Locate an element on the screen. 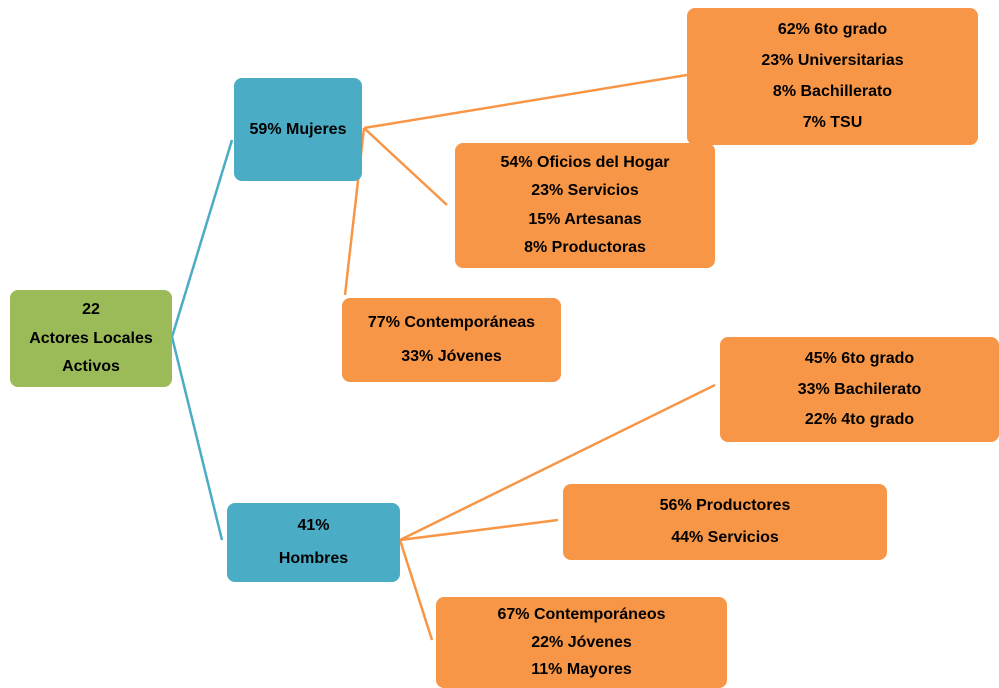 This screenshot has height=688, width=999. node-text: Activos is located at coordinates (91, 367).